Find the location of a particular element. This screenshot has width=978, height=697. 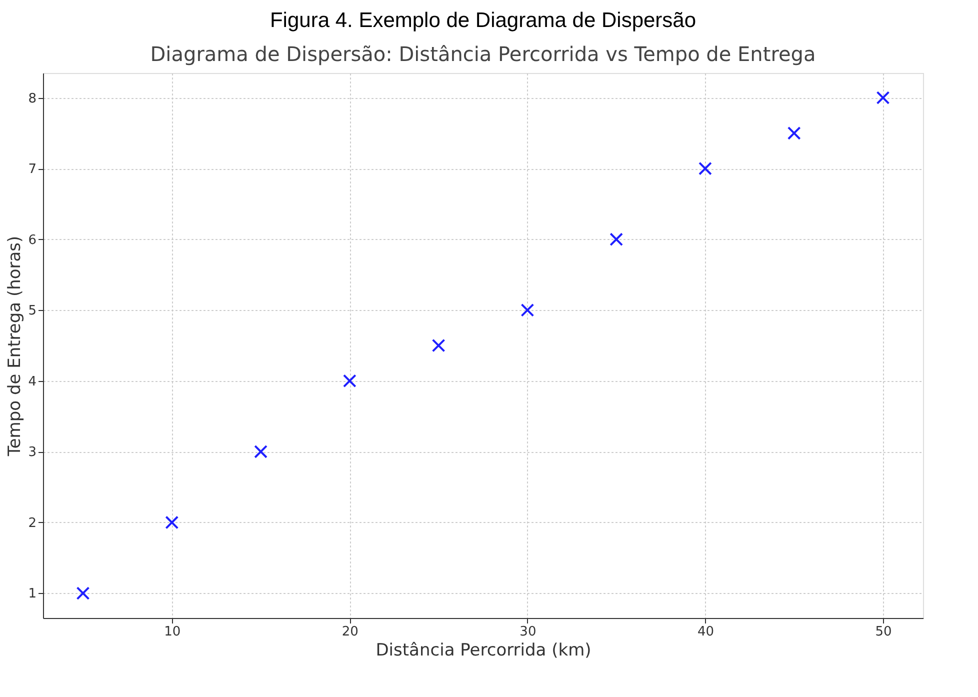

x-axis-title: Distância Percorrida (km) is located at coordinates (484, 650).